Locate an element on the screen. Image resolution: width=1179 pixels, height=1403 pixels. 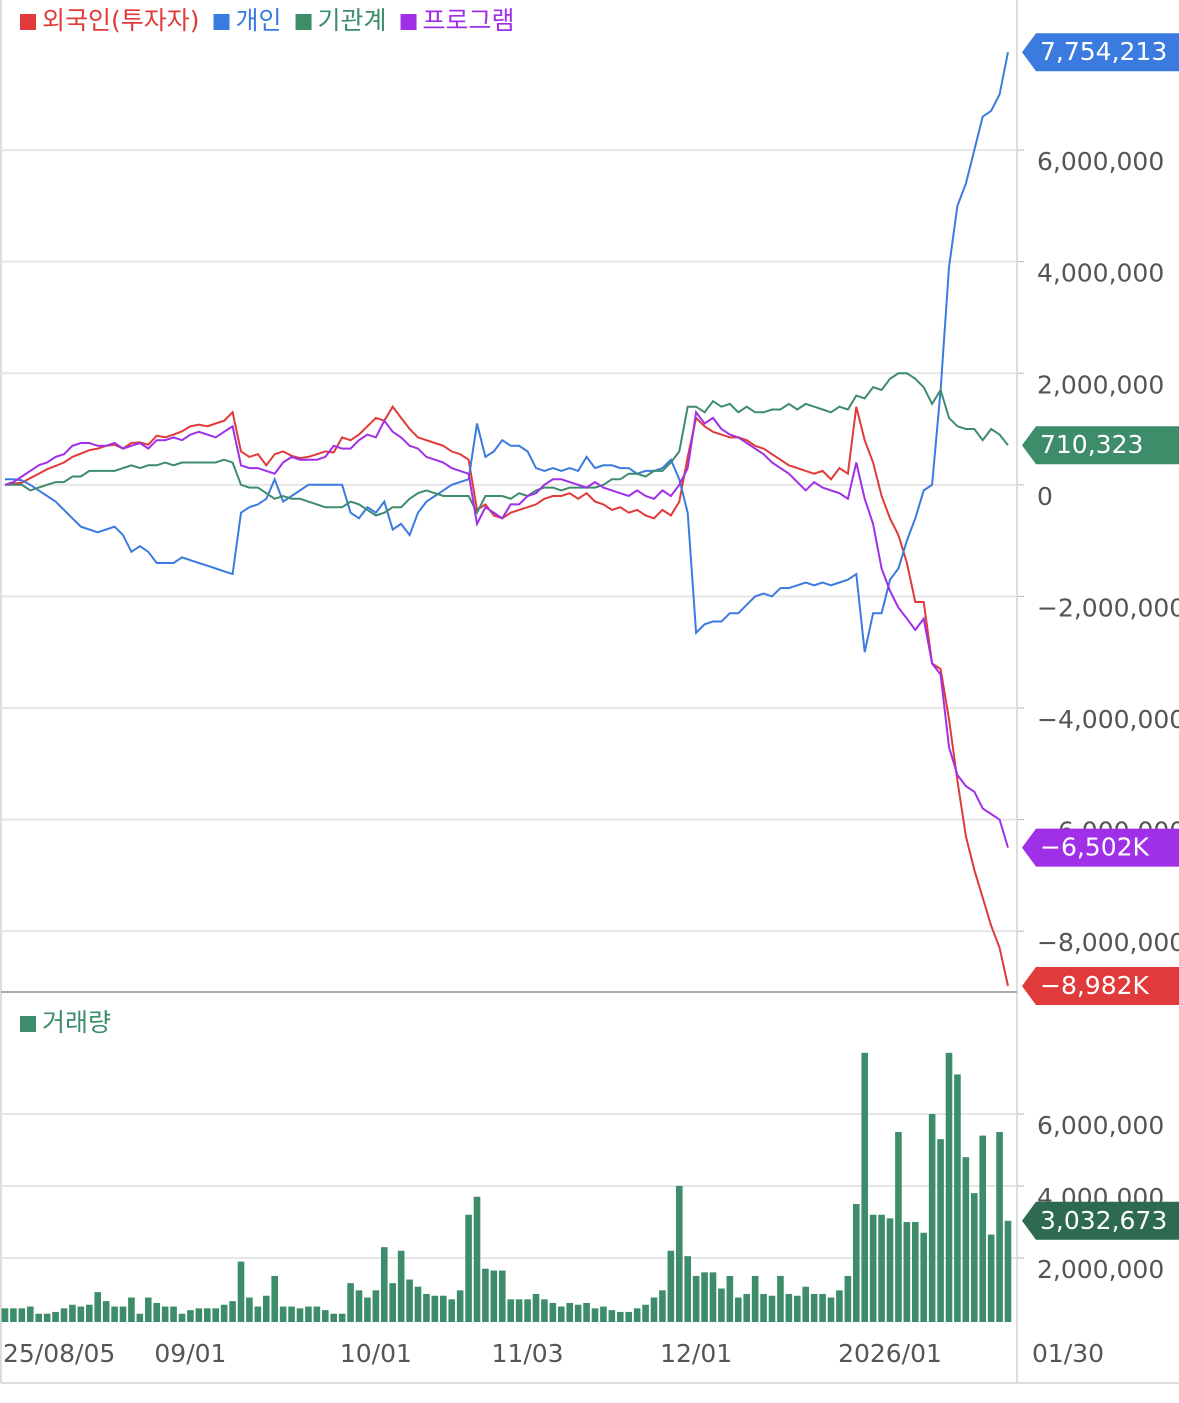
y-tick-label: 0 is located at coordinates (1045, 496).